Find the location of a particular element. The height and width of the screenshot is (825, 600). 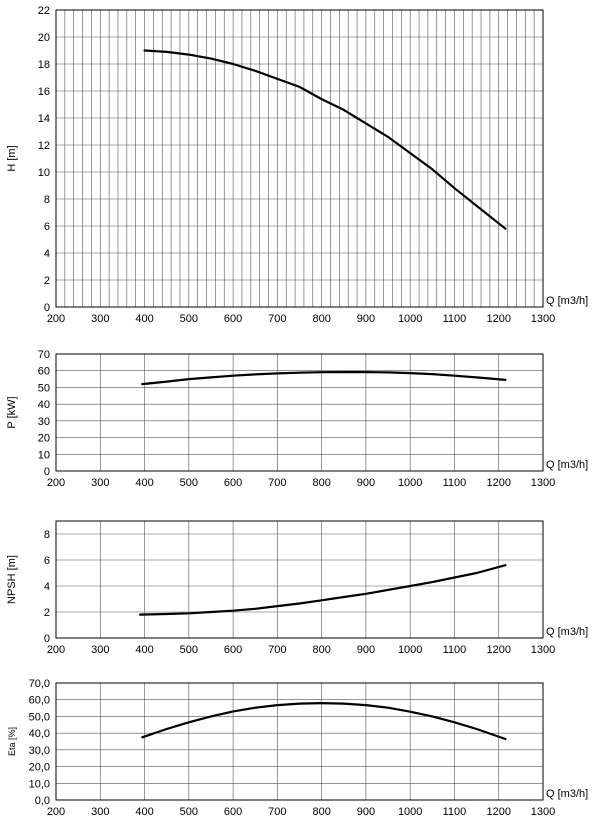

chart-head-y-tick-0: 0 is located at coordinates (47, 308).